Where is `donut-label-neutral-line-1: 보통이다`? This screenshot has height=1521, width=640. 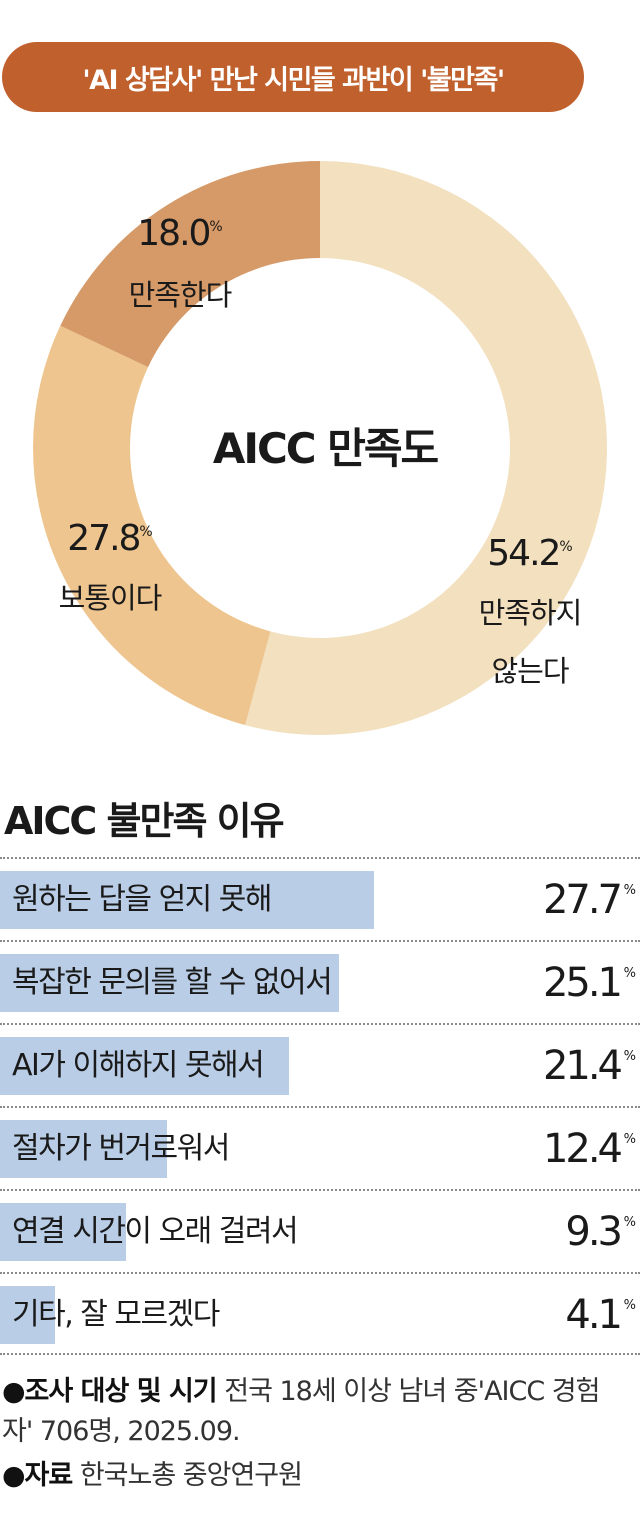 donut-label-neutral-line-1: 보통이다 is located at coordinates (110, 598).